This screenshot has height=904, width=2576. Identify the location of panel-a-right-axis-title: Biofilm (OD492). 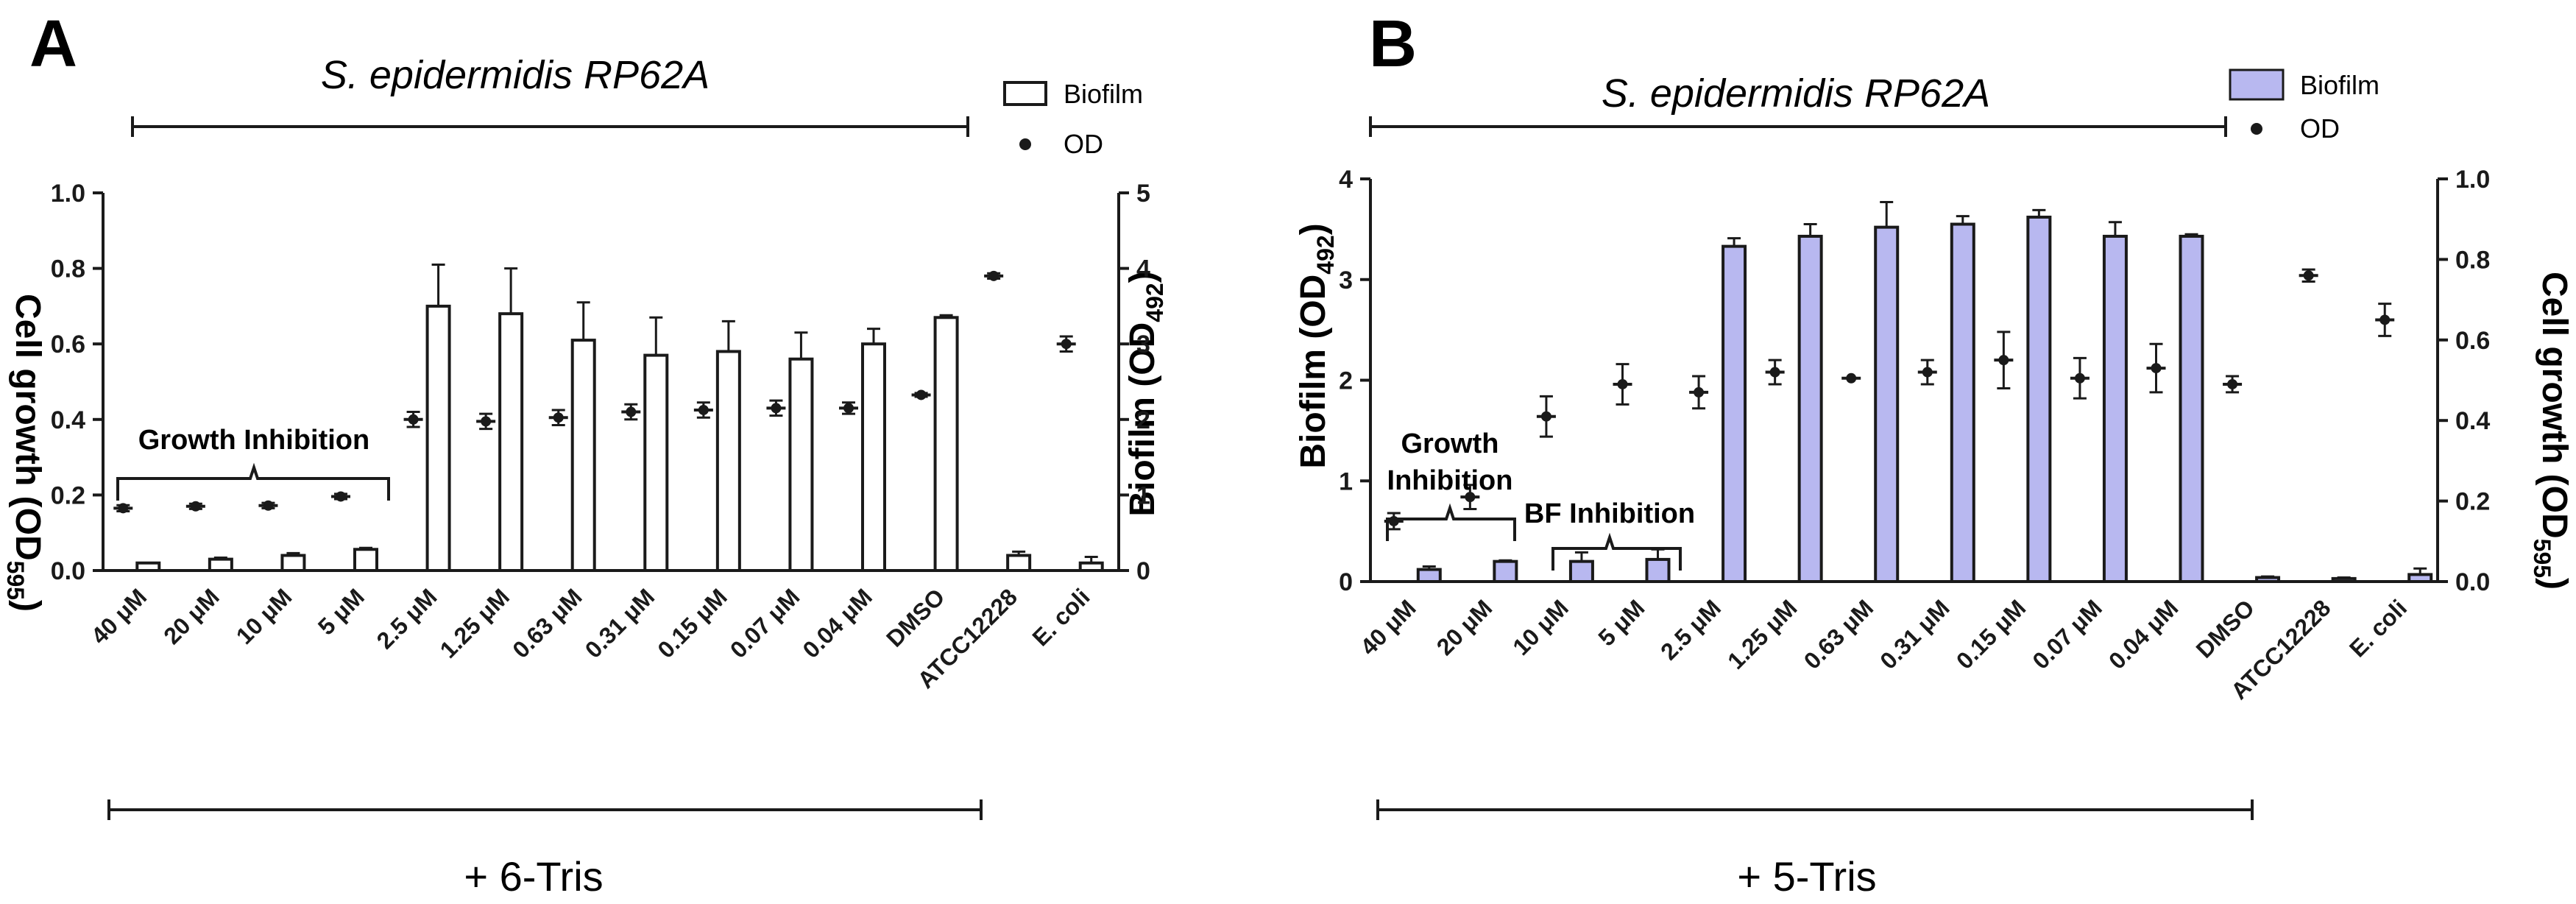
(1145, 393).